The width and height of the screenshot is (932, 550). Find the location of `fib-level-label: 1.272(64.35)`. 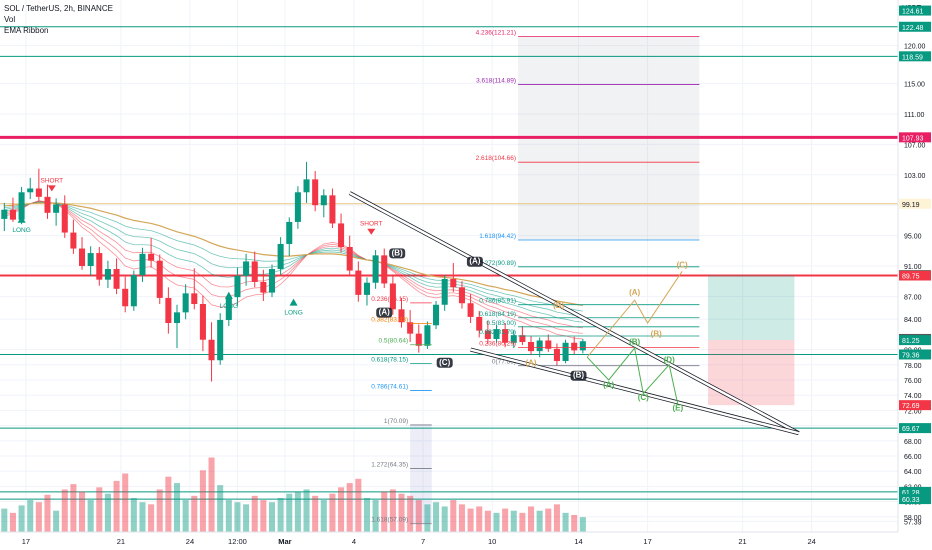

fib-level-label: 1.272(64.35) is located at coordinates (389, 465).